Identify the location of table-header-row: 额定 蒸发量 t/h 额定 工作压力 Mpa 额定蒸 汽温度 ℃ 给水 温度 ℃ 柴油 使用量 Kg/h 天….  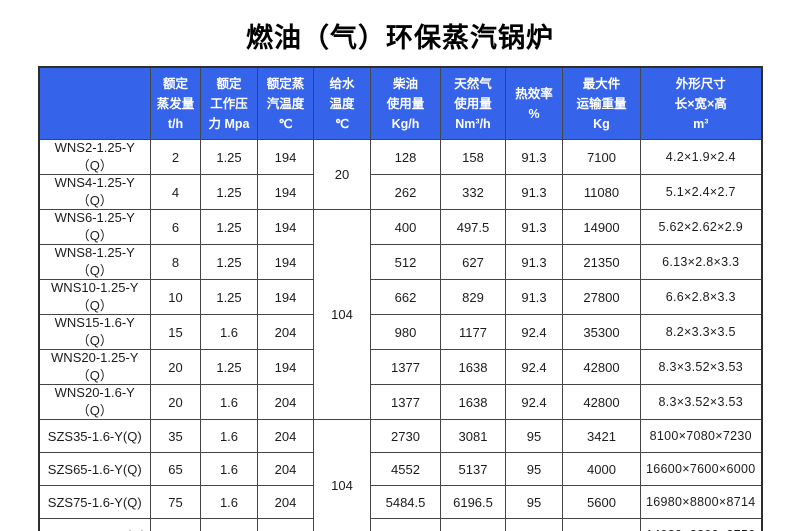
(400, 103).